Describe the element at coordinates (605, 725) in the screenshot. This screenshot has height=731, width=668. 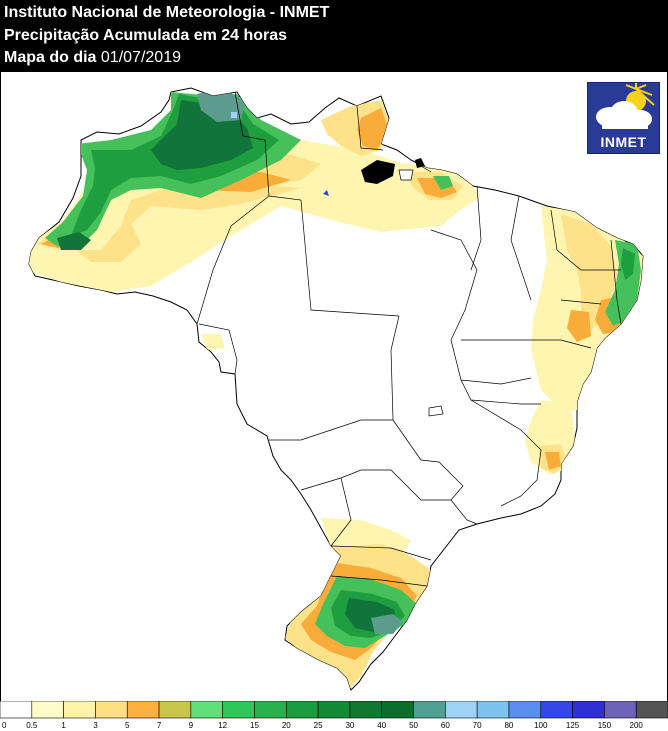
I see `legend-tick-label: 150` at that location.